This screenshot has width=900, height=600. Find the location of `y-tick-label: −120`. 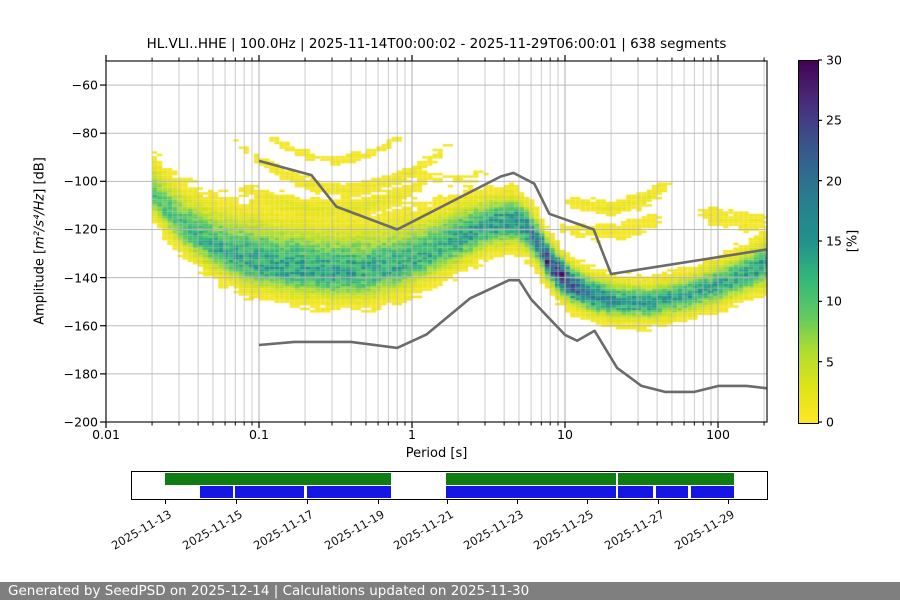

y-tick-label: −120 is located at coordinates (80, 229).